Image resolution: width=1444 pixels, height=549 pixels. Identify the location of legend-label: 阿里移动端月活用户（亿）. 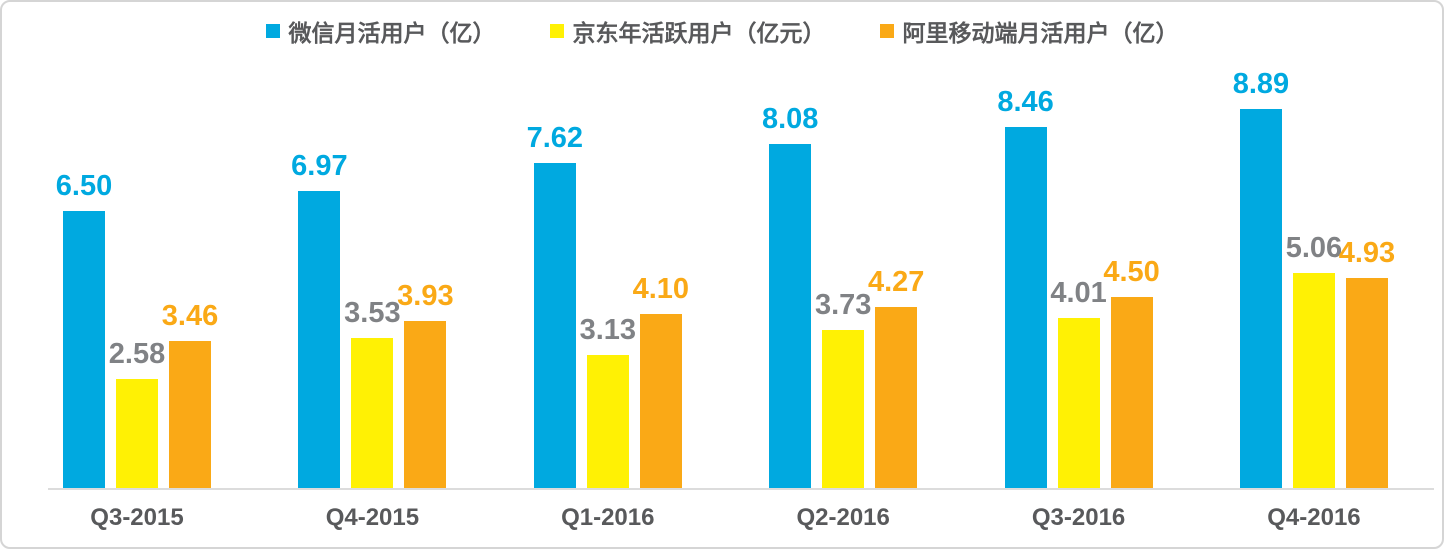
(1040, 33).